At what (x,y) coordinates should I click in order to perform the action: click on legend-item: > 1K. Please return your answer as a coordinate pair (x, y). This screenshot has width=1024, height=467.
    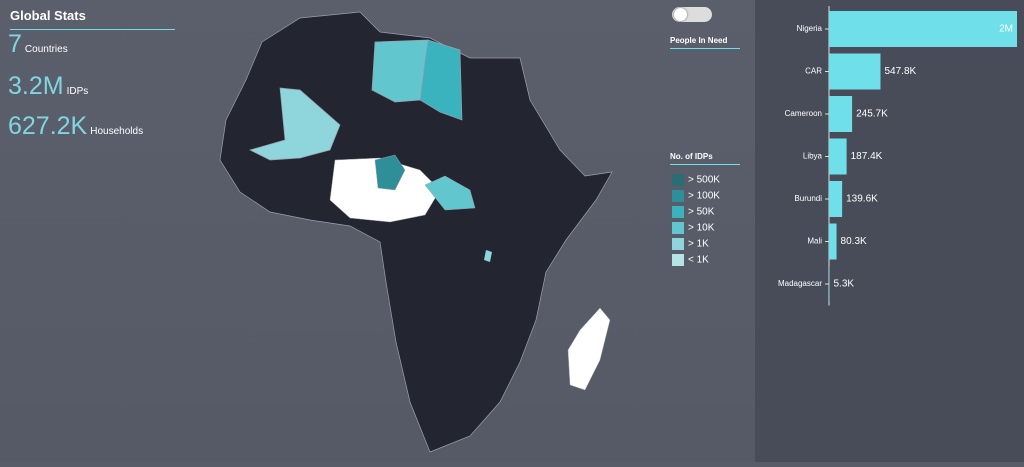
    Looking at the image, I should click on (707, 245).